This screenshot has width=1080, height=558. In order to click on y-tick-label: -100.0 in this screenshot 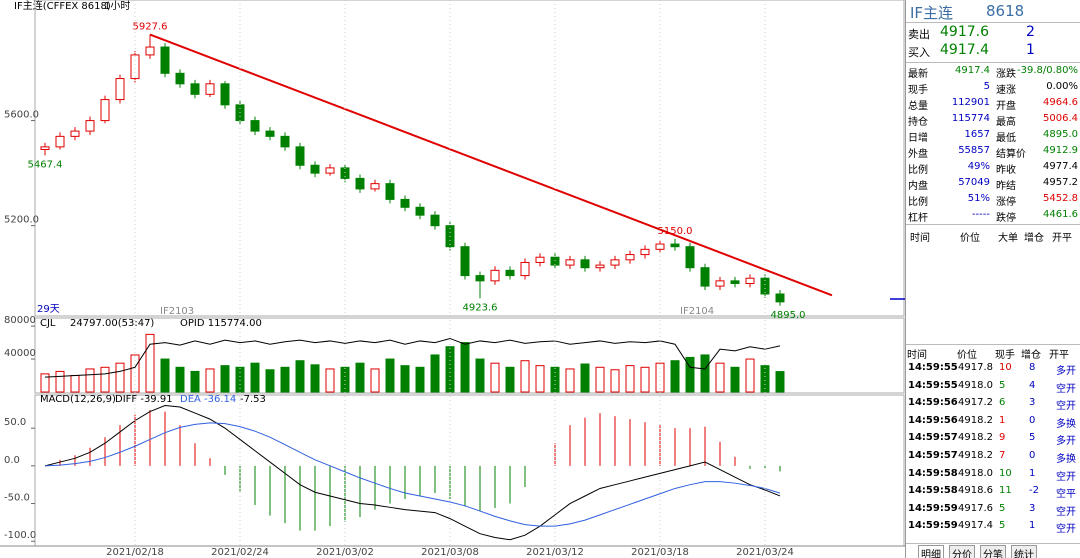, I will do `click(20, 535)`.